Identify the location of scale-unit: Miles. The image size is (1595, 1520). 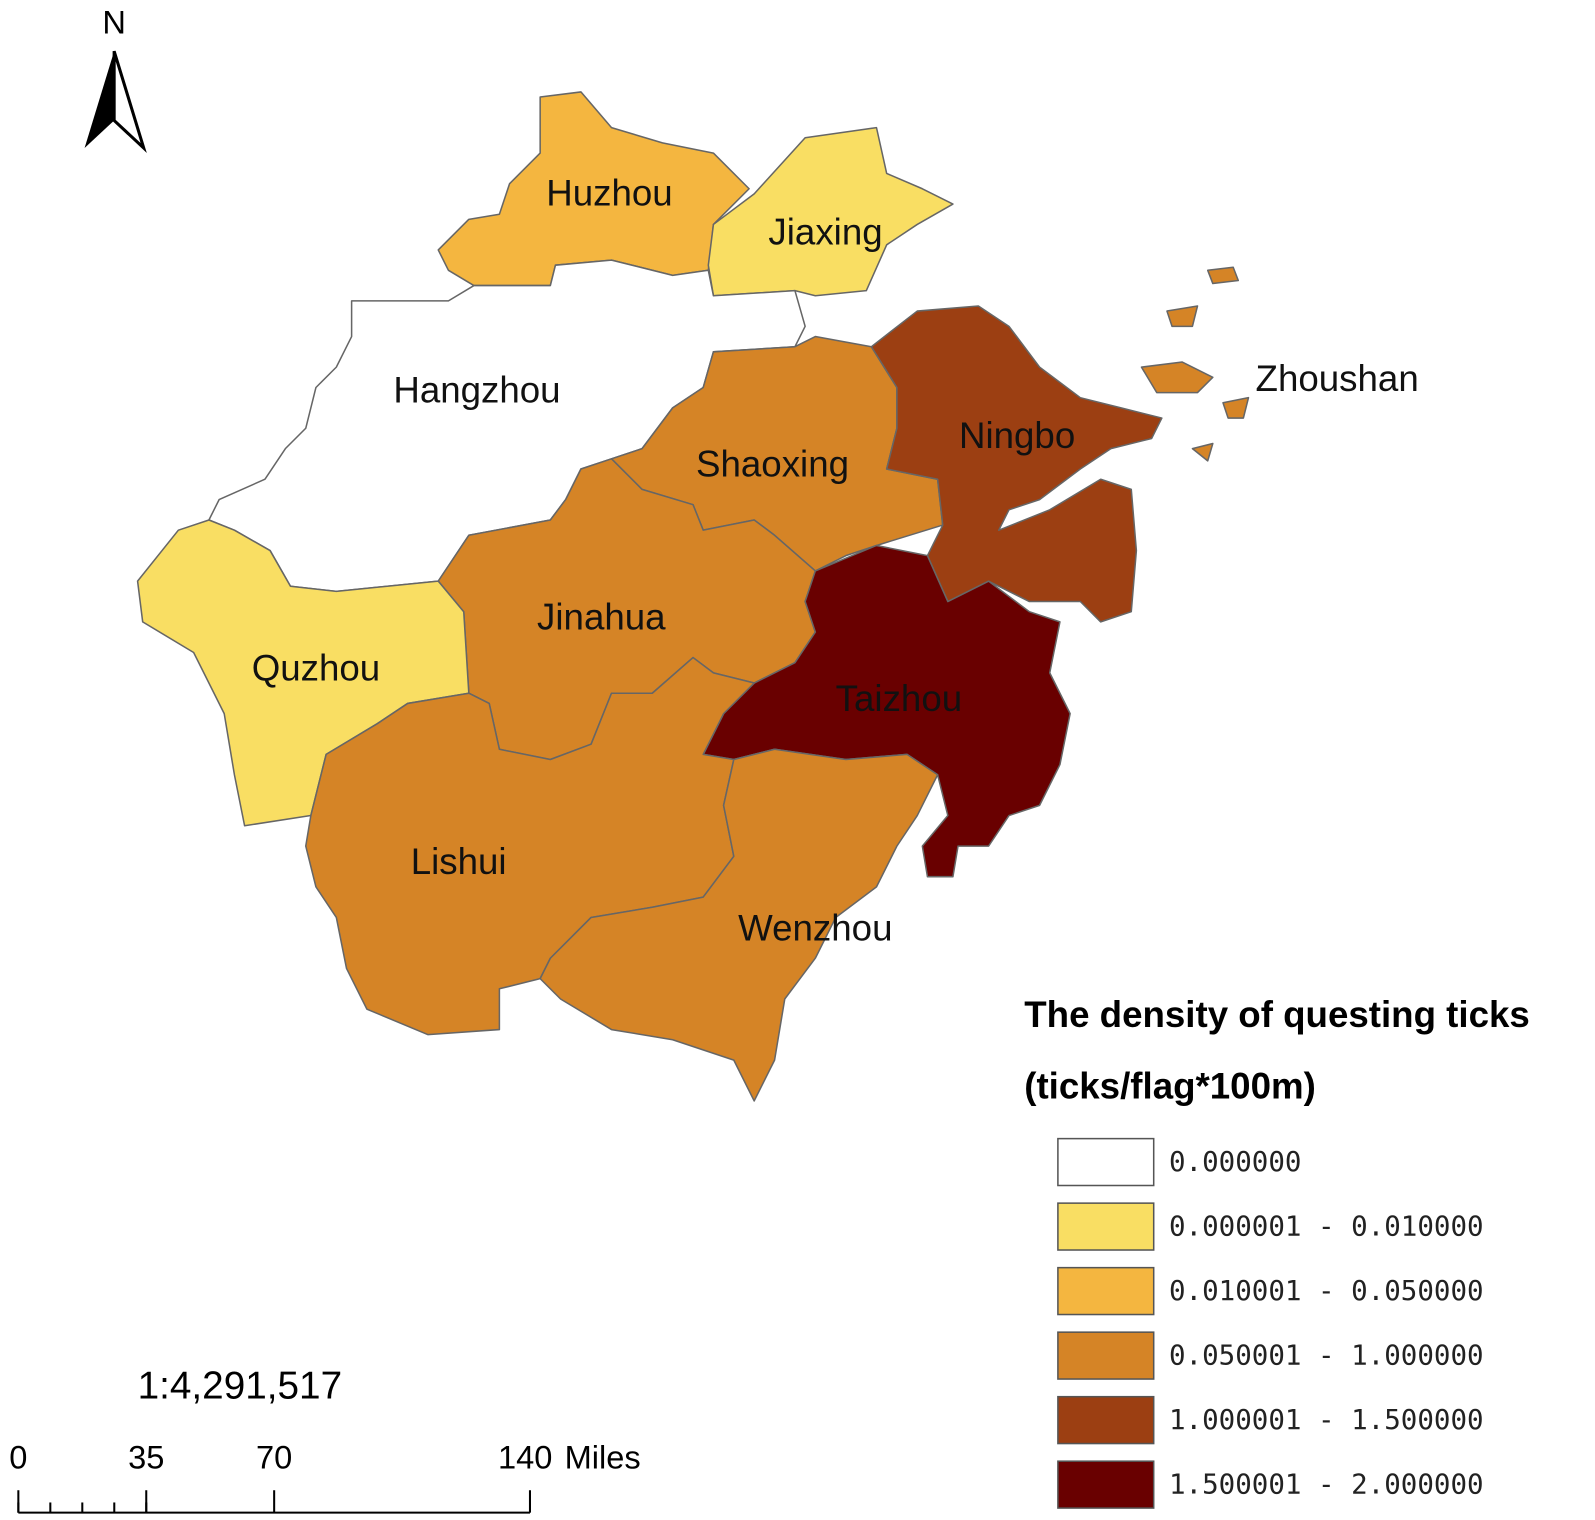
(603, 1456).